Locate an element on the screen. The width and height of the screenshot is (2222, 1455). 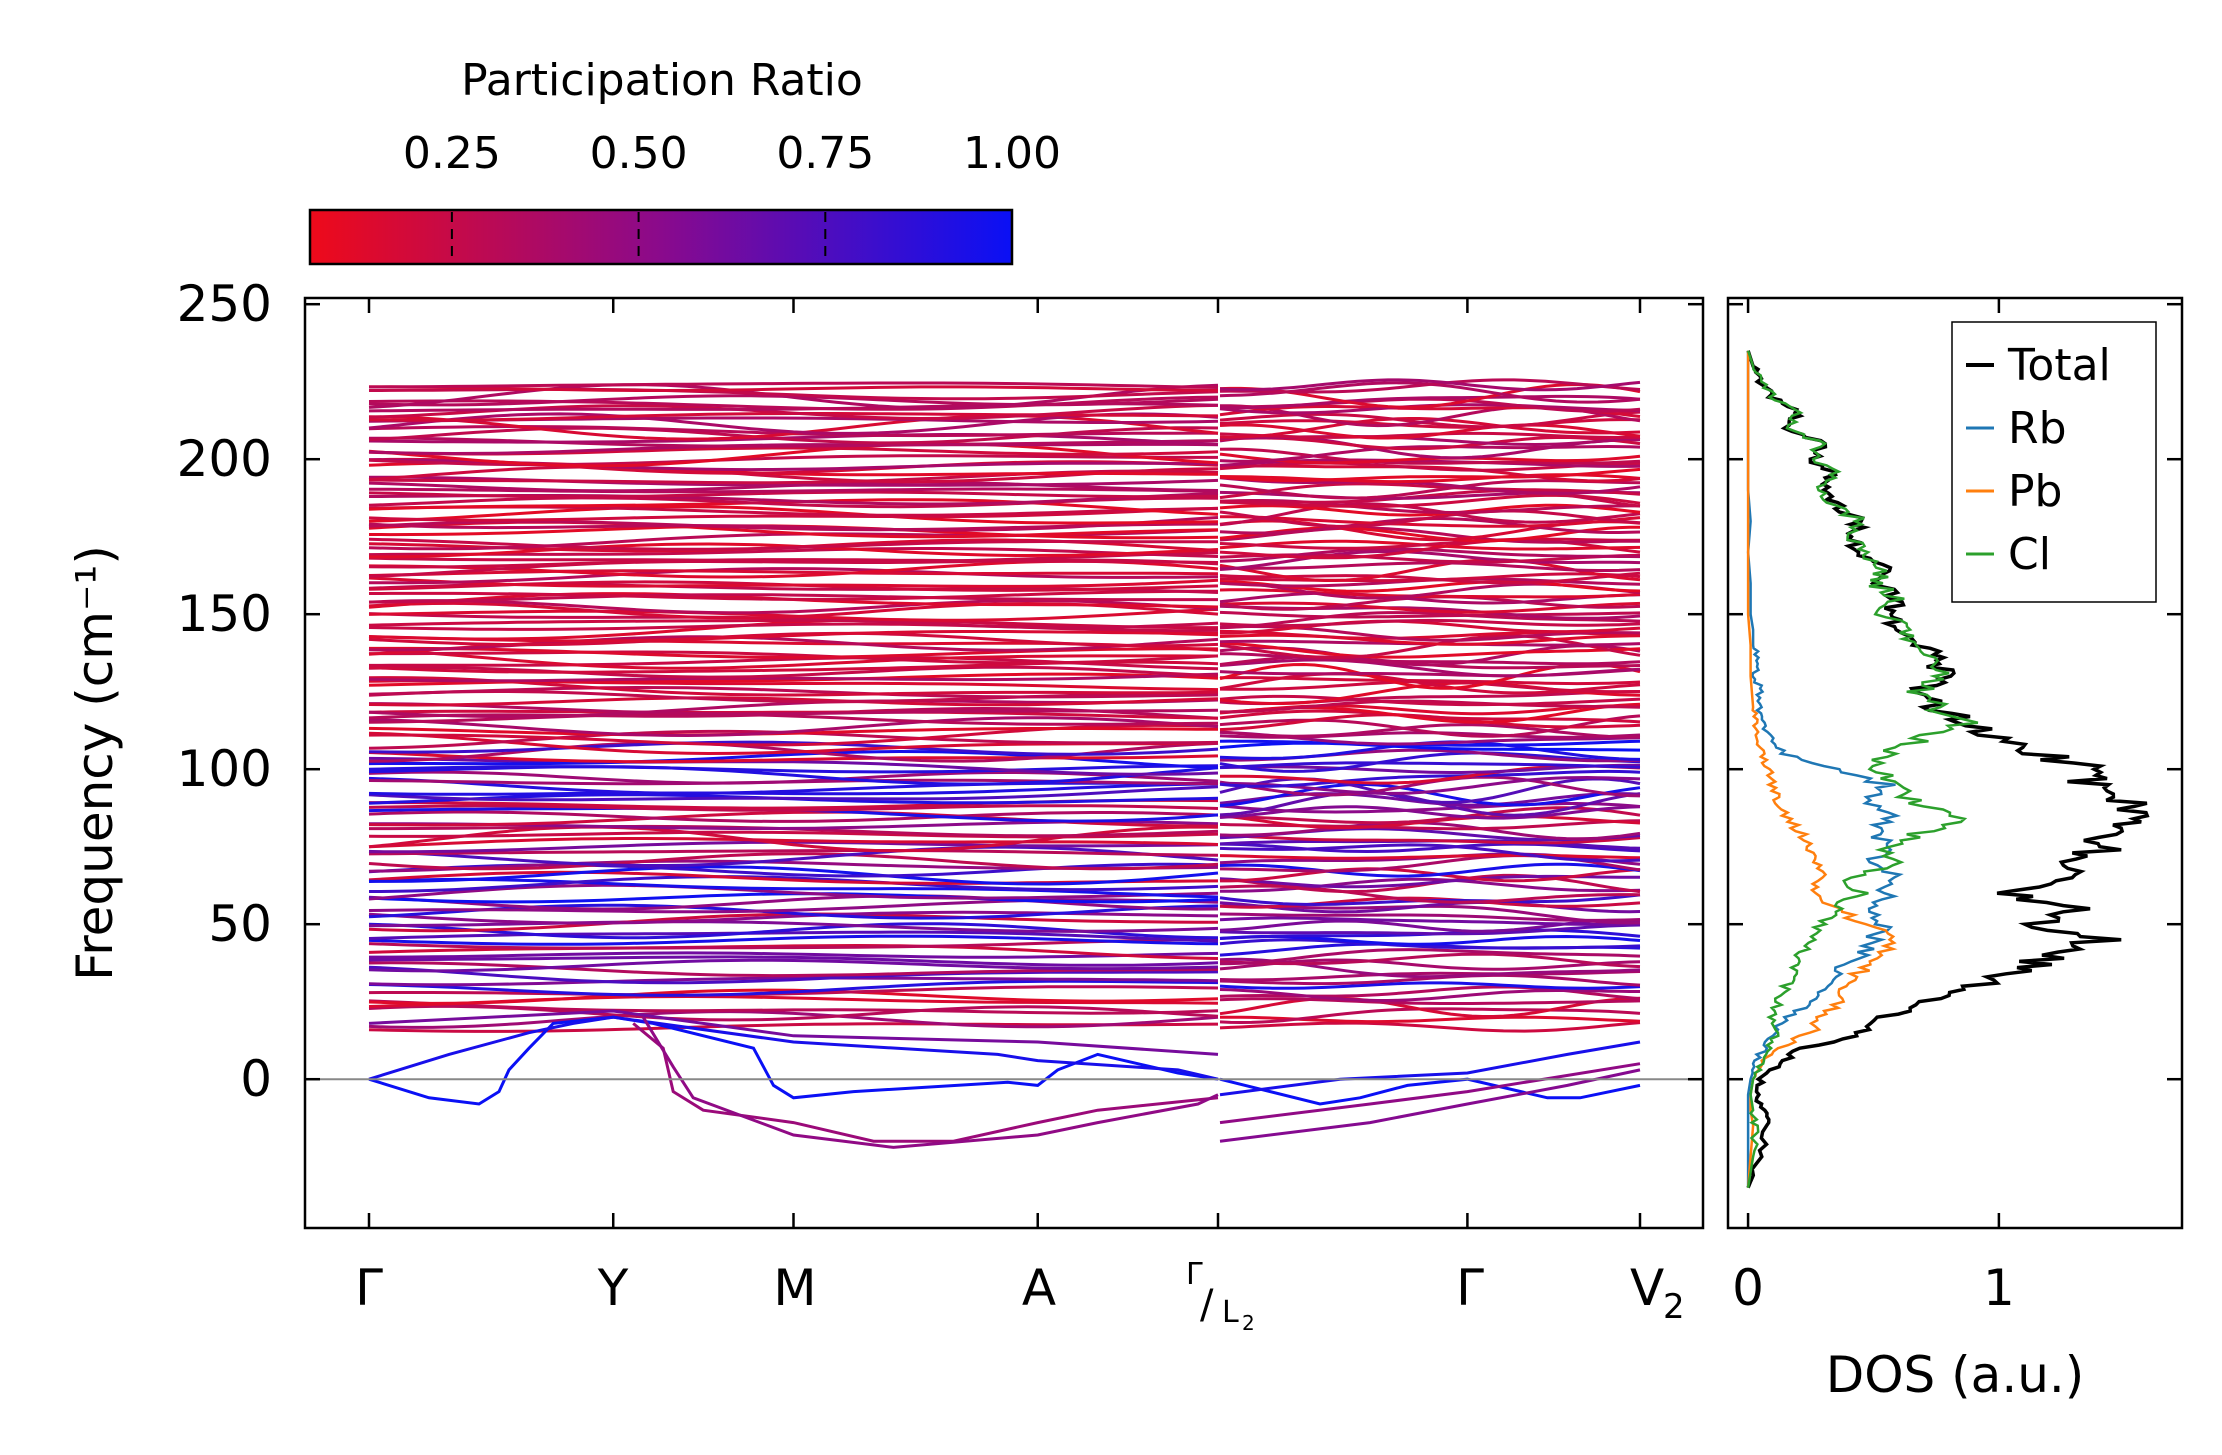
colorbar-tick-labels: 0.25 0.50 0.75 1.00 is located at coordinates (732, 153).